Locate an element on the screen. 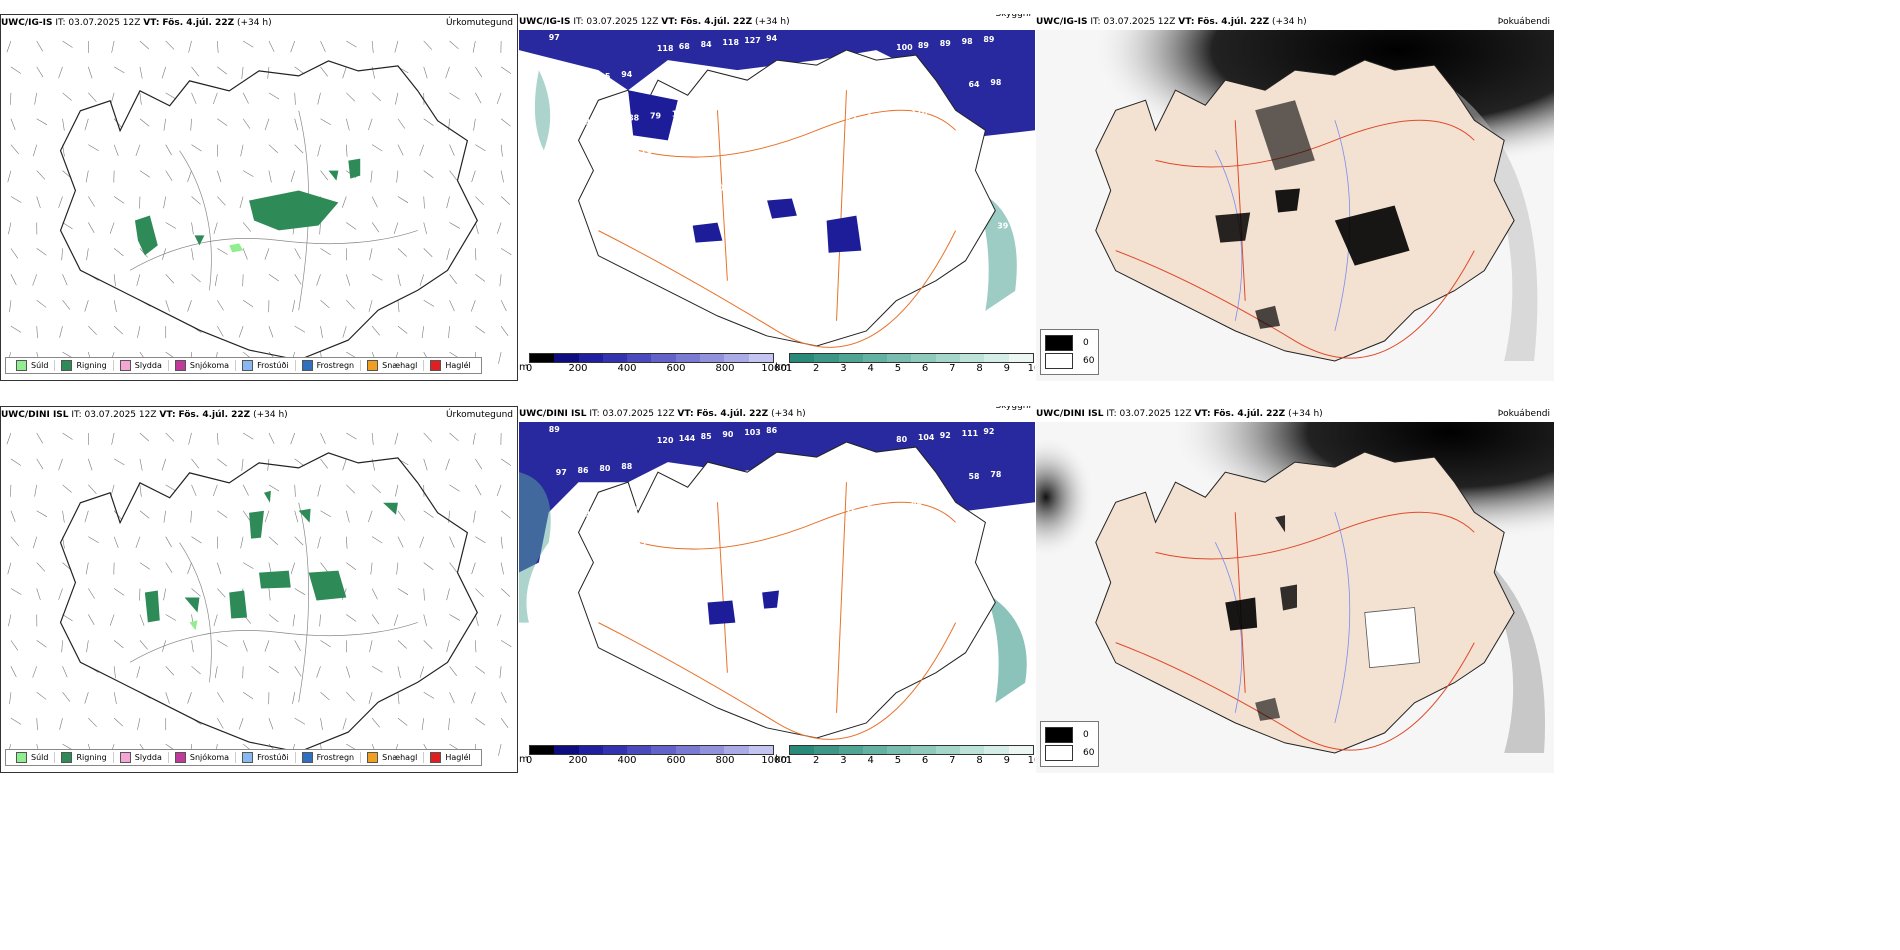 The width and height of the screenshot is (1900, 950). legend-label: Haglél is located at coordinates (458, 757).